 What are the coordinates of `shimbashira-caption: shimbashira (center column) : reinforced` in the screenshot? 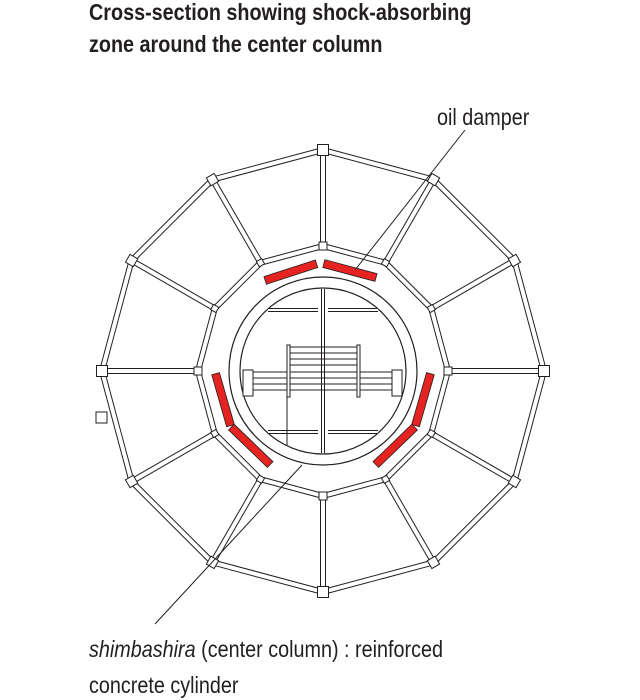 It's located at (266, 649).